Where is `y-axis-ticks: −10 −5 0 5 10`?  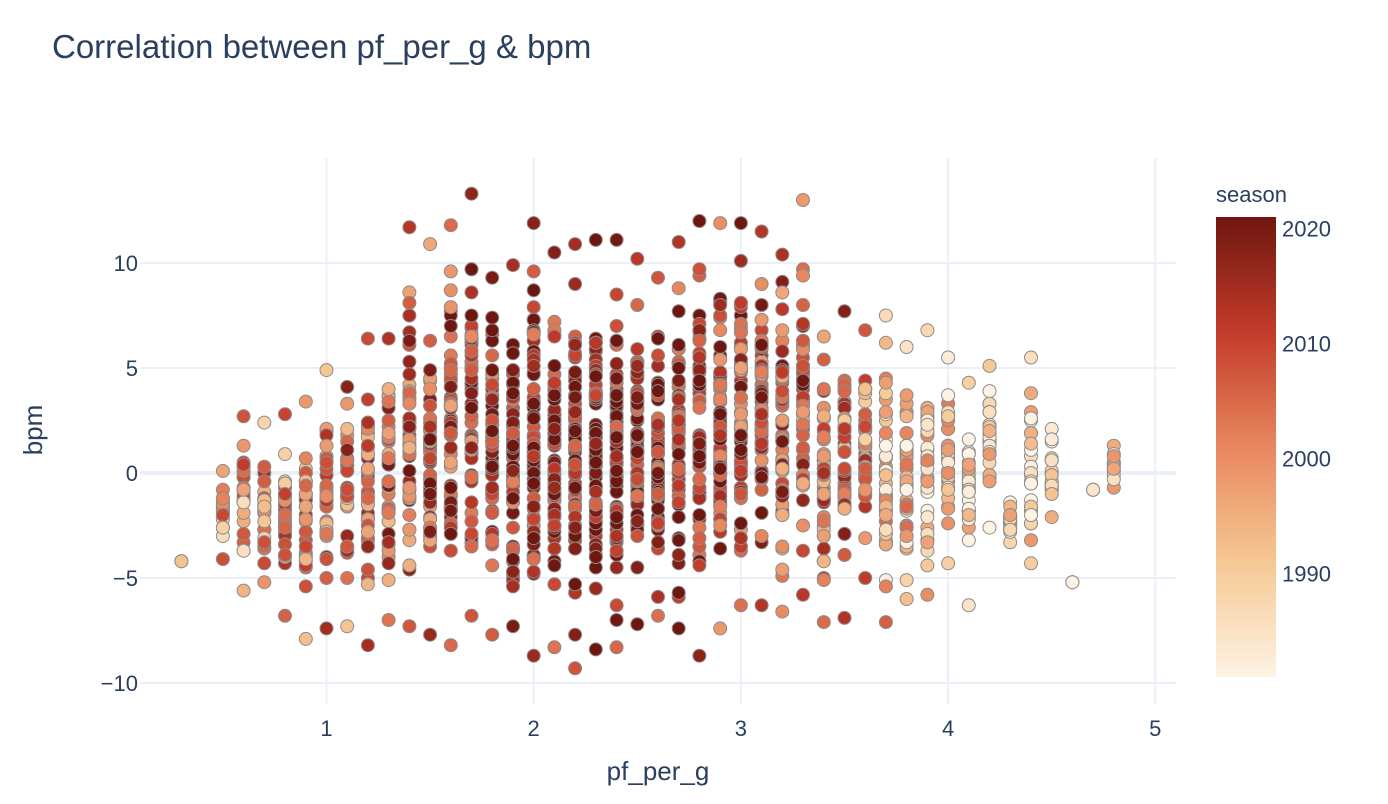
y-axis-ticks: −10 −5 0 5 10 is located at coordinates (119, 473).